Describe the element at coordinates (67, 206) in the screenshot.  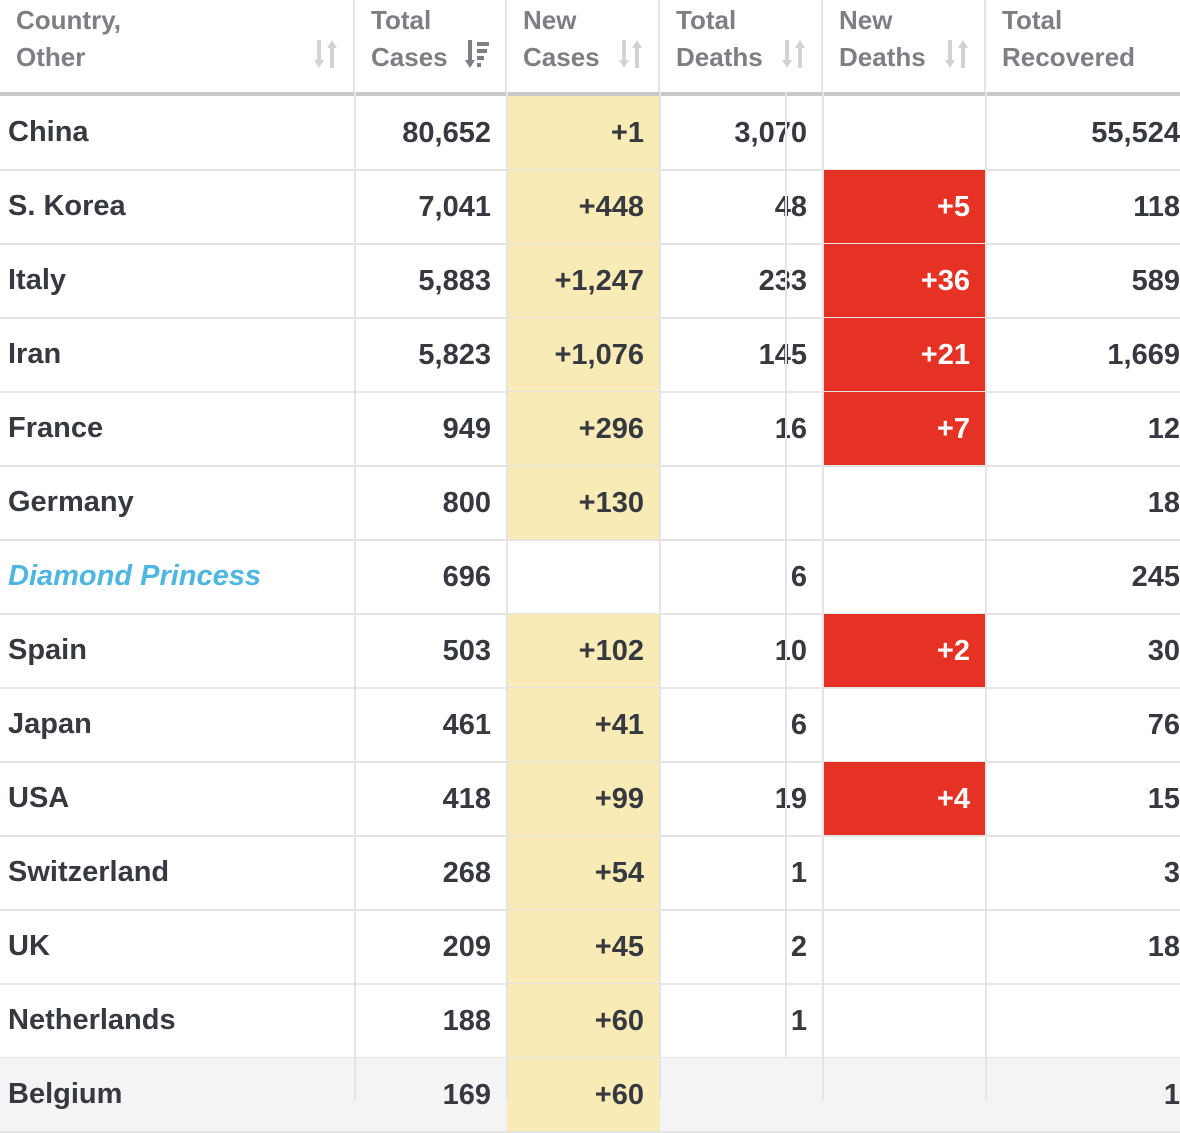
I see `cell-country: S. Korea` at that location.